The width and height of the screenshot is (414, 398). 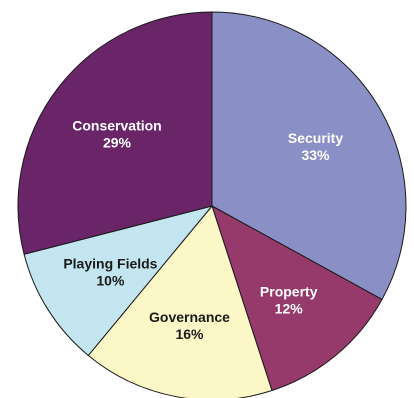 What do you see at coordinates (110, 280) in the screenshot?
I see `slice-value-label-playing-fields: 10%` at bounding box center [110, 280].